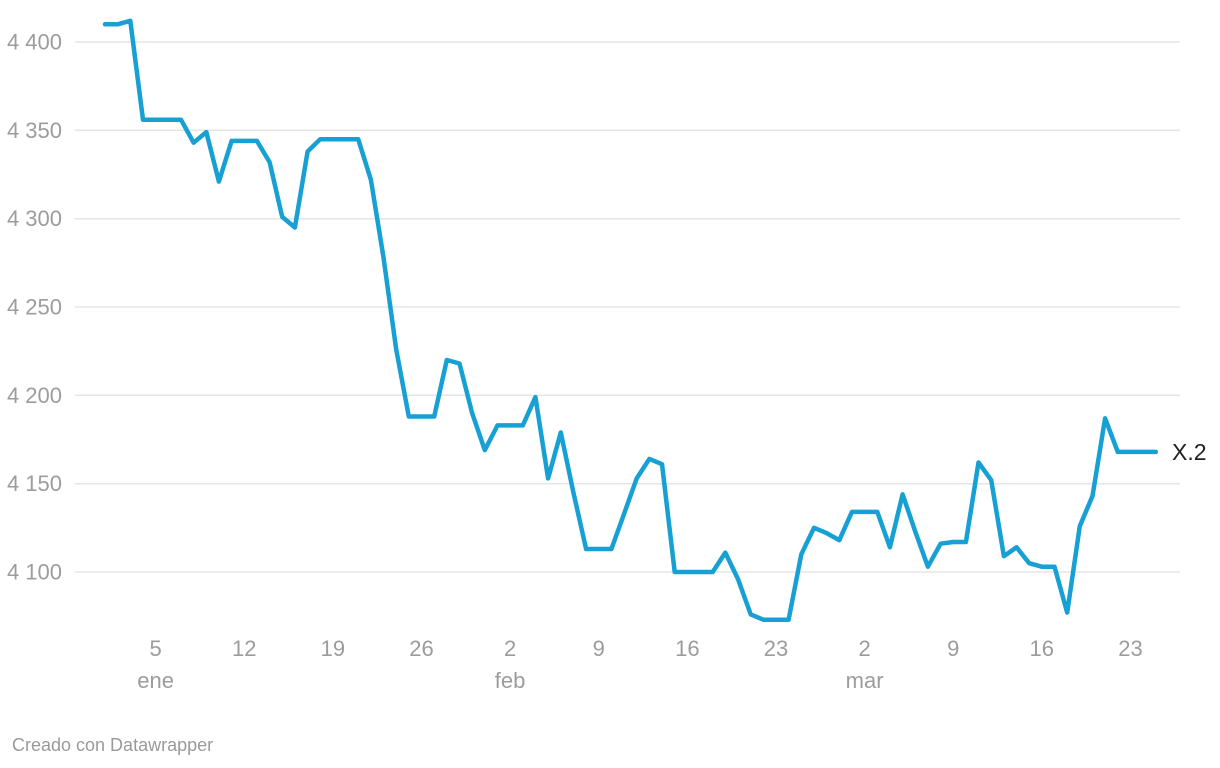 This screenshot has height=768, width=1220. Describe the element at coordinates (865, 680) in the screenshot. I see `x-axis-month-label: mar` at that location.